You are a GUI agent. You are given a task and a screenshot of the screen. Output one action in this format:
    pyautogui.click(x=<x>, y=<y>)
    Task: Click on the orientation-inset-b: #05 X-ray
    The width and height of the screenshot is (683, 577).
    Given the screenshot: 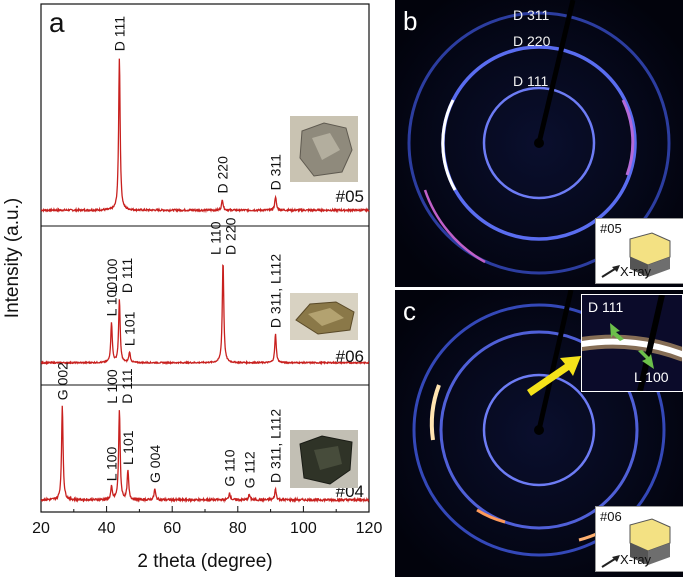 What is the action you would take?
    pyautogui.click(x=639, y=251)
    